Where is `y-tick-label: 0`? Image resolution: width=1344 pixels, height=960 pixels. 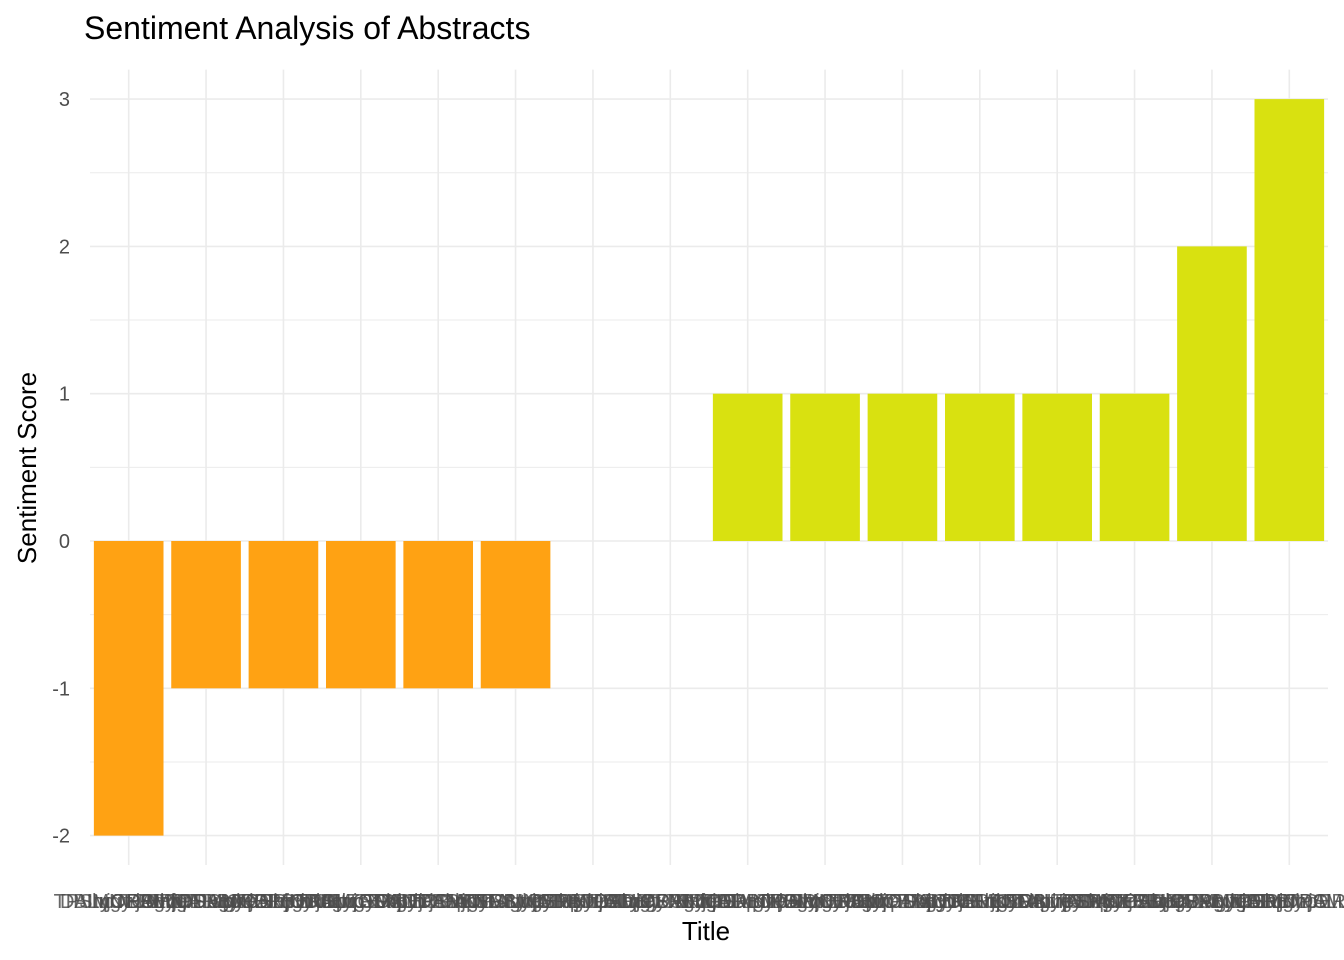 y-tick-label: 0 is located at coordinates (64, 542).